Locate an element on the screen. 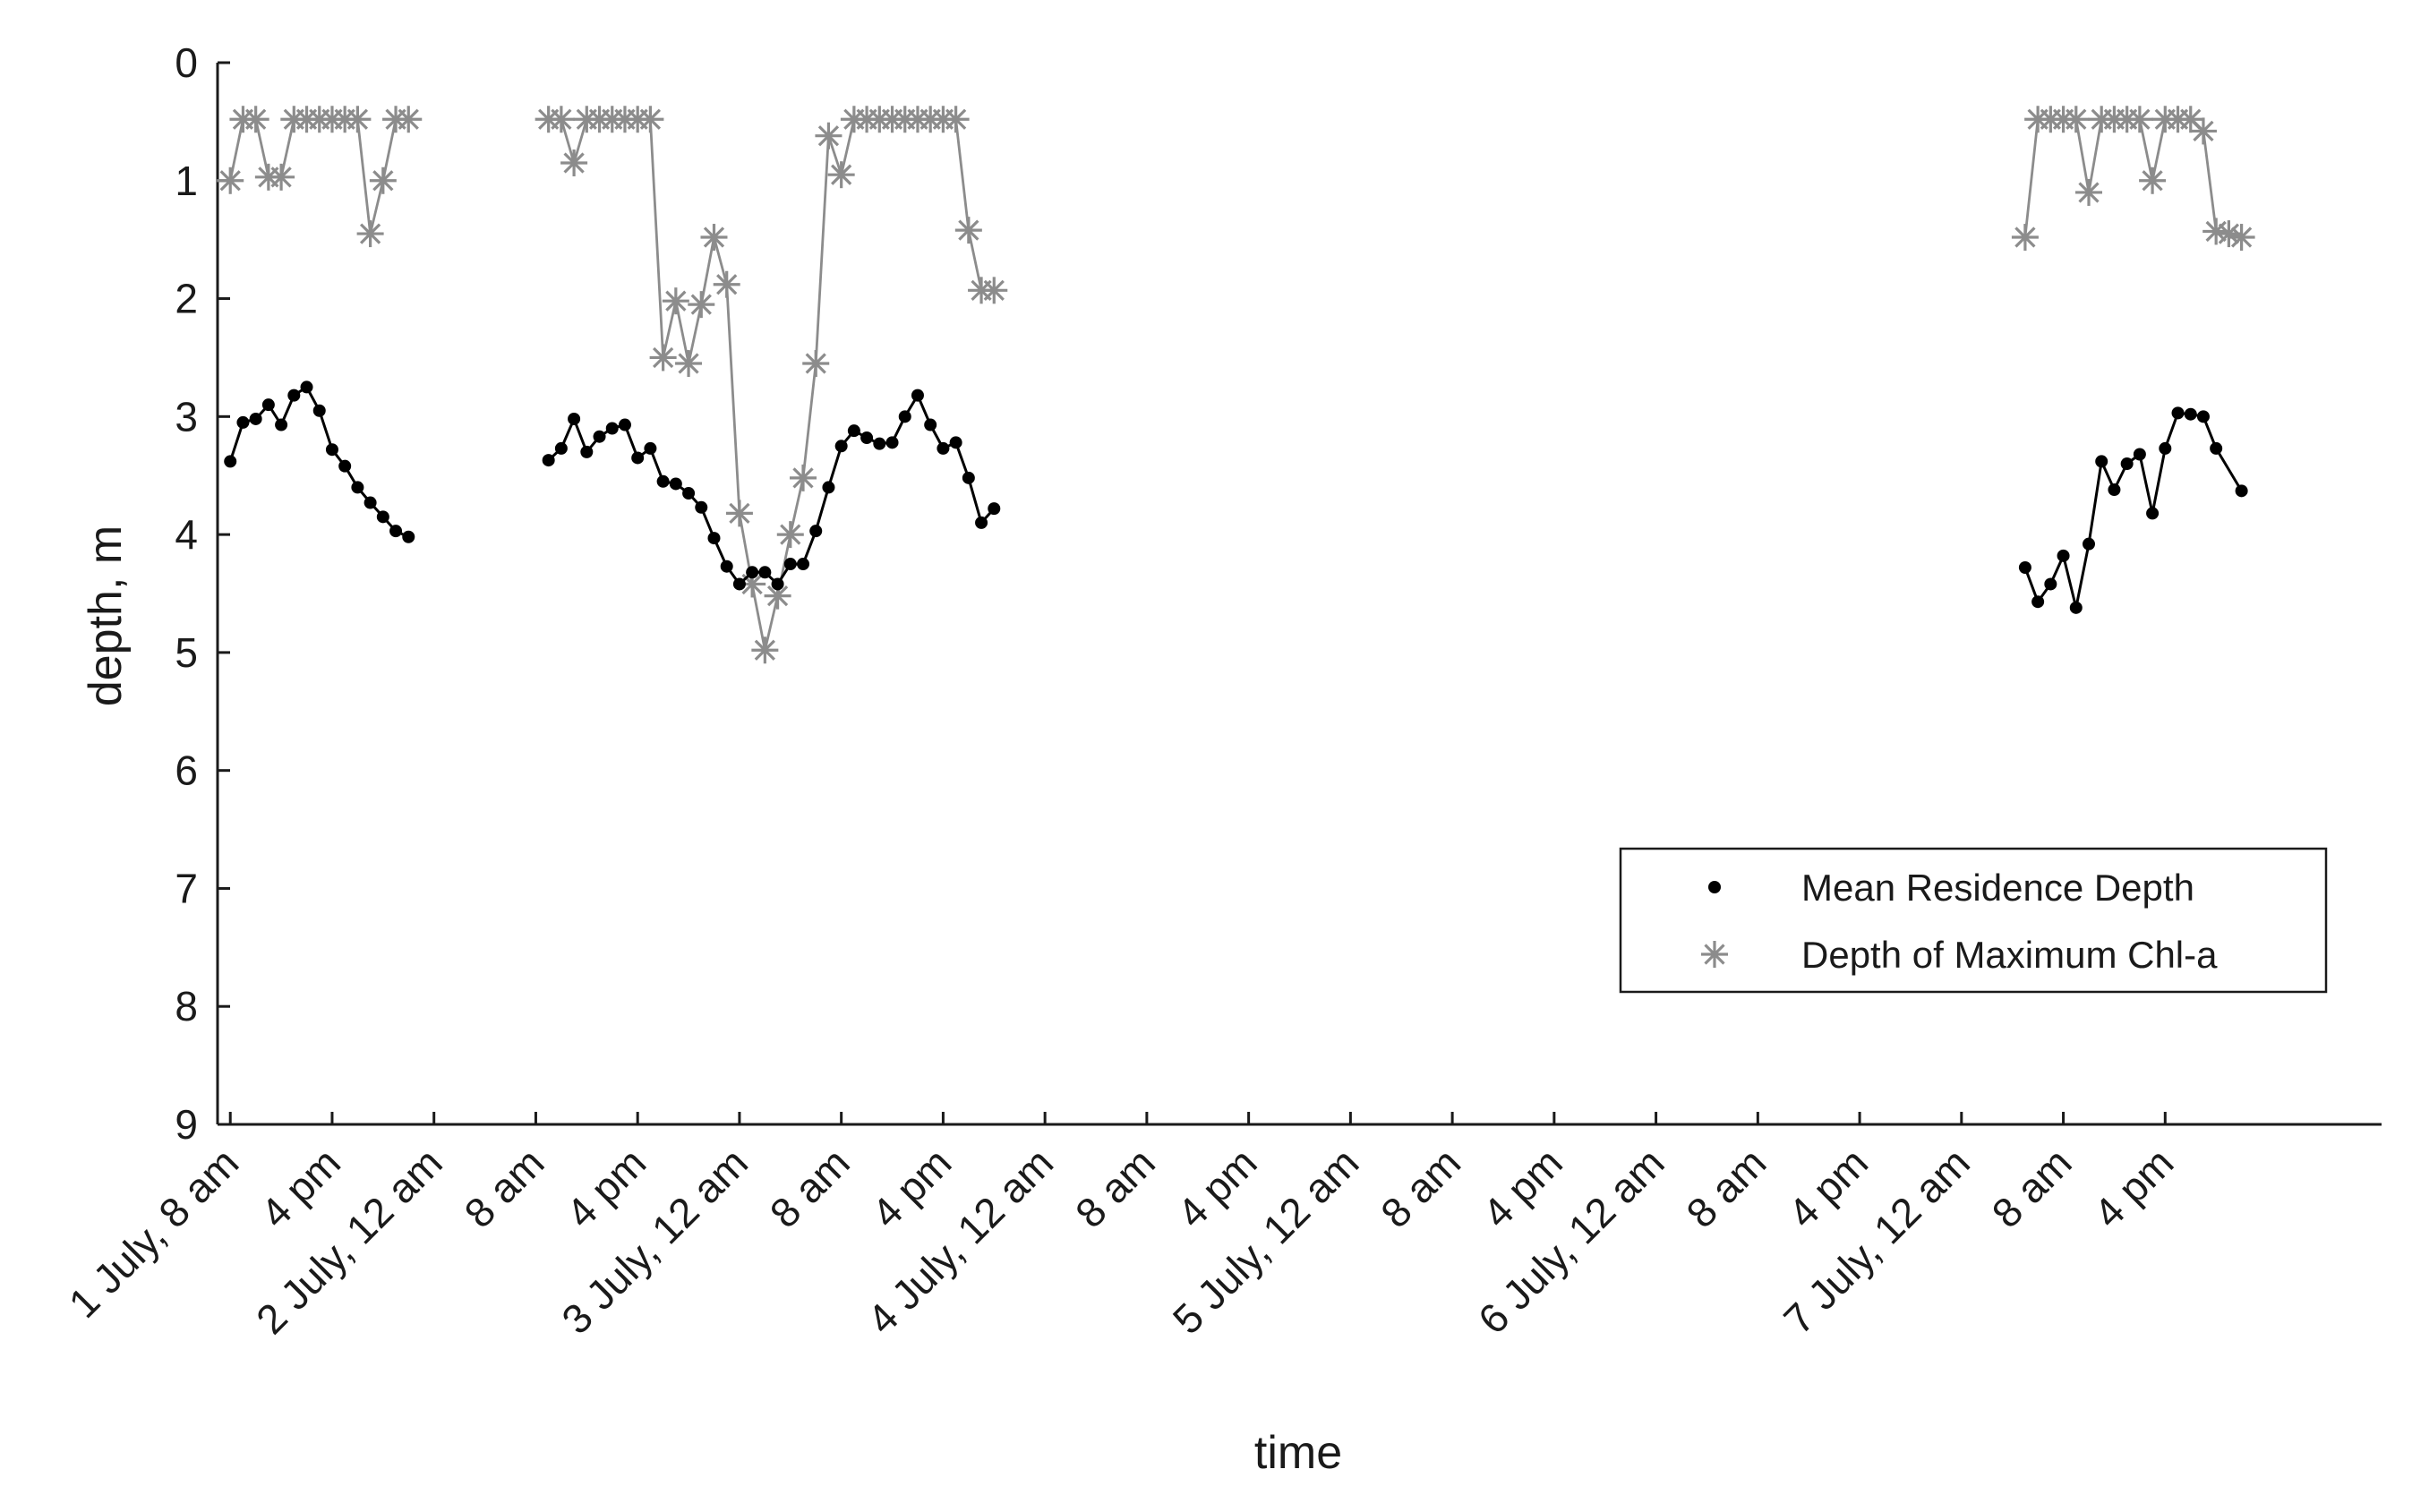  x-tick-label: 7 July, 12 am is located at coordinates (1877, 1241).